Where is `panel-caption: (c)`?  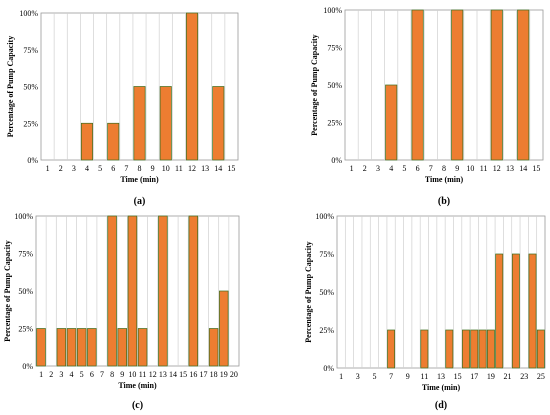 panel-caption: (c) is located at coordinates (137, 405).